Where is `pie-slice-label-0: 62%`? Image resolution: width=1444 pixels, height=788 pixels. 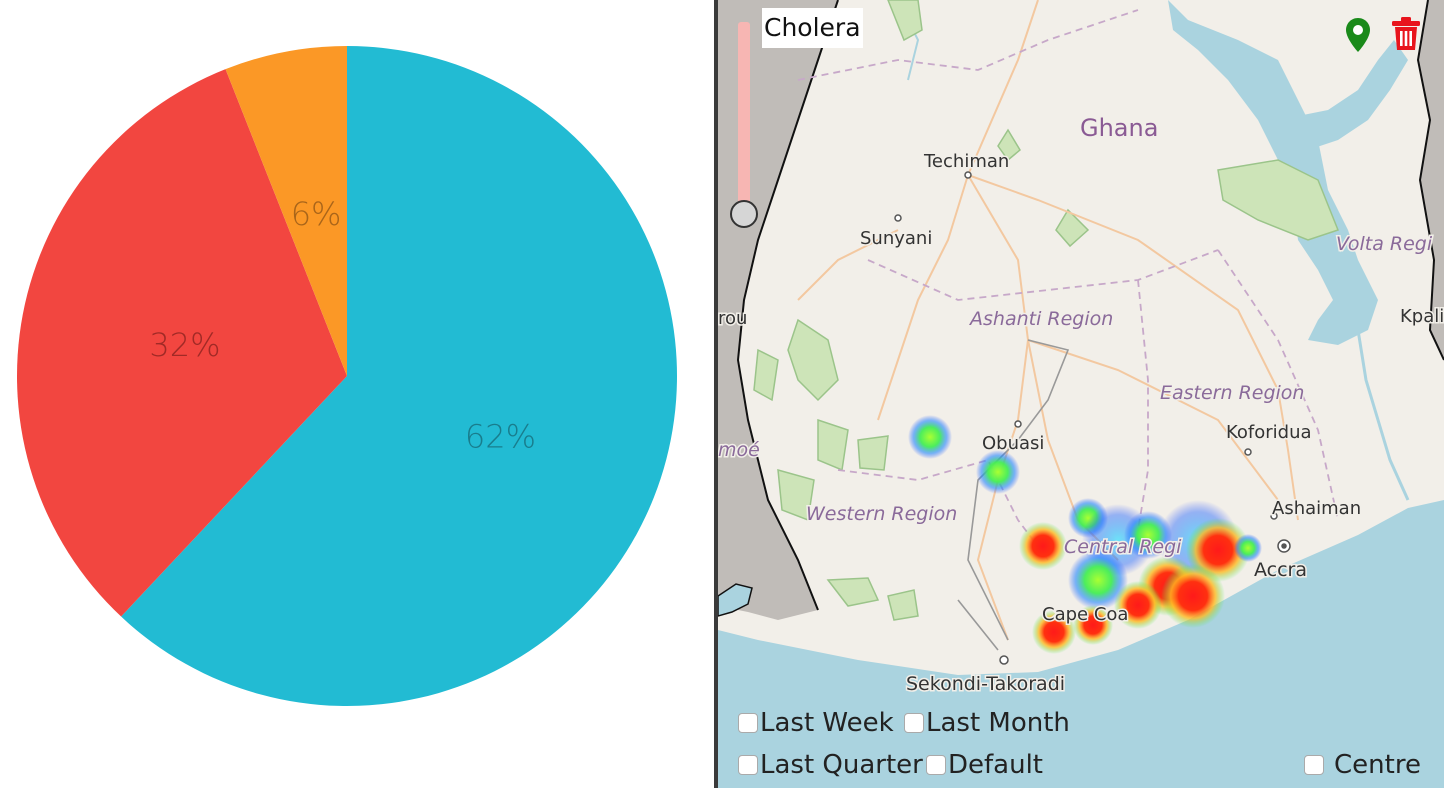
pie-slice-label-0: 62% is located at coordinates (500, 437).